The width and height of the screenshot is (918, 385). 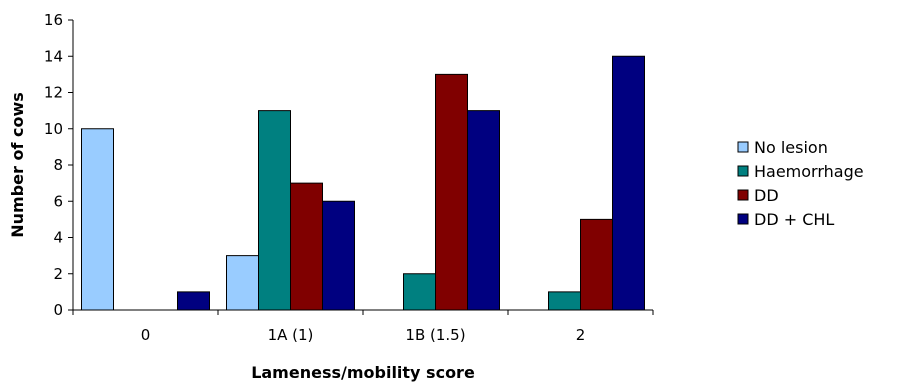 What do you see at coordinates (58, 310) in the screenshot?
I see `y-tick-label: 0` at bounding box center [58, 310].